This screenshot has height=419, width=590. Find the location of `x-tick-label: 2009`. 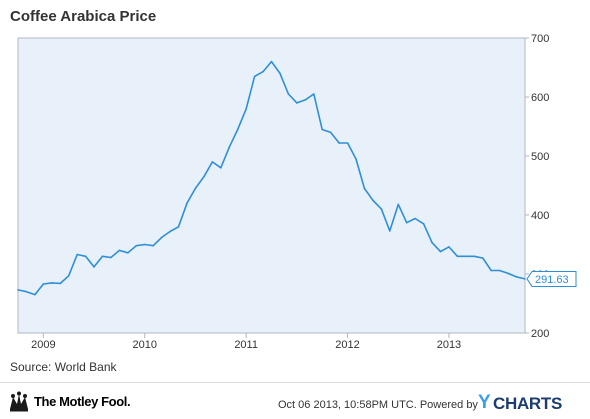

x-tick-label: 2009 is located at coordinates (43, 345).